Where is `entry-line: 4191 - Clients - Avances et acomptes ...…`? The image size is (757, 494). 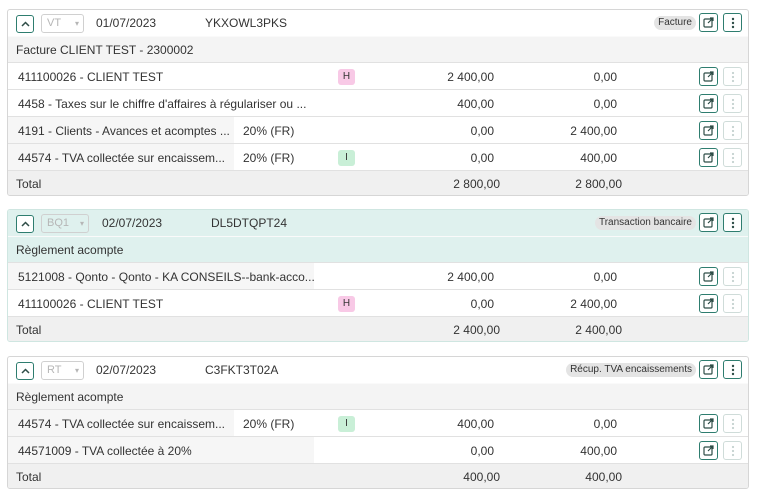 entry-line: 4191 - Clients - Avances et acomptes ...… is located at coordinates (378, 129).